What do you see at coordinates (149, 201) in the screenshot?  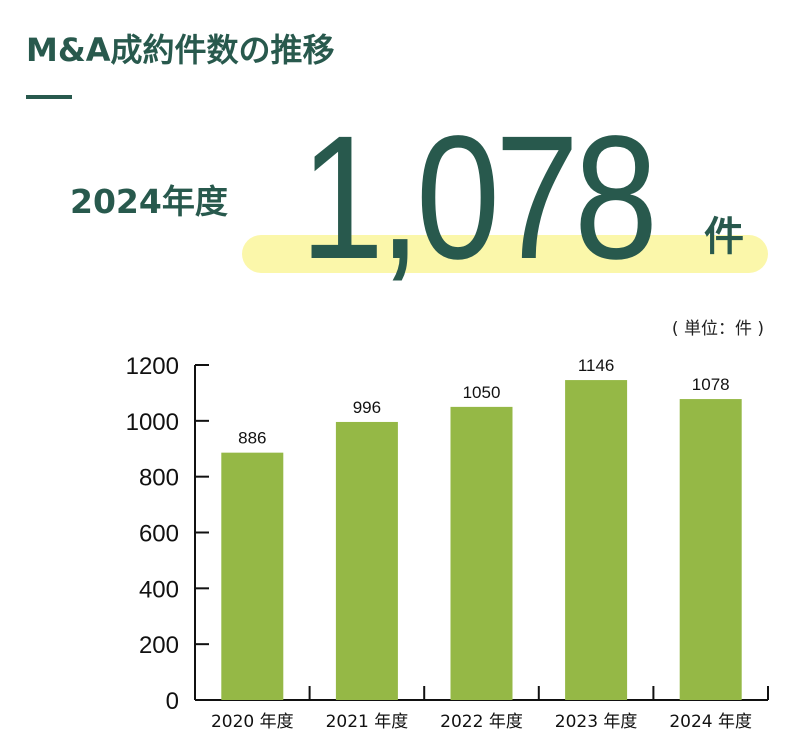 I see `highlight-year-label: 2024年度` at bounding box center [149, 201].